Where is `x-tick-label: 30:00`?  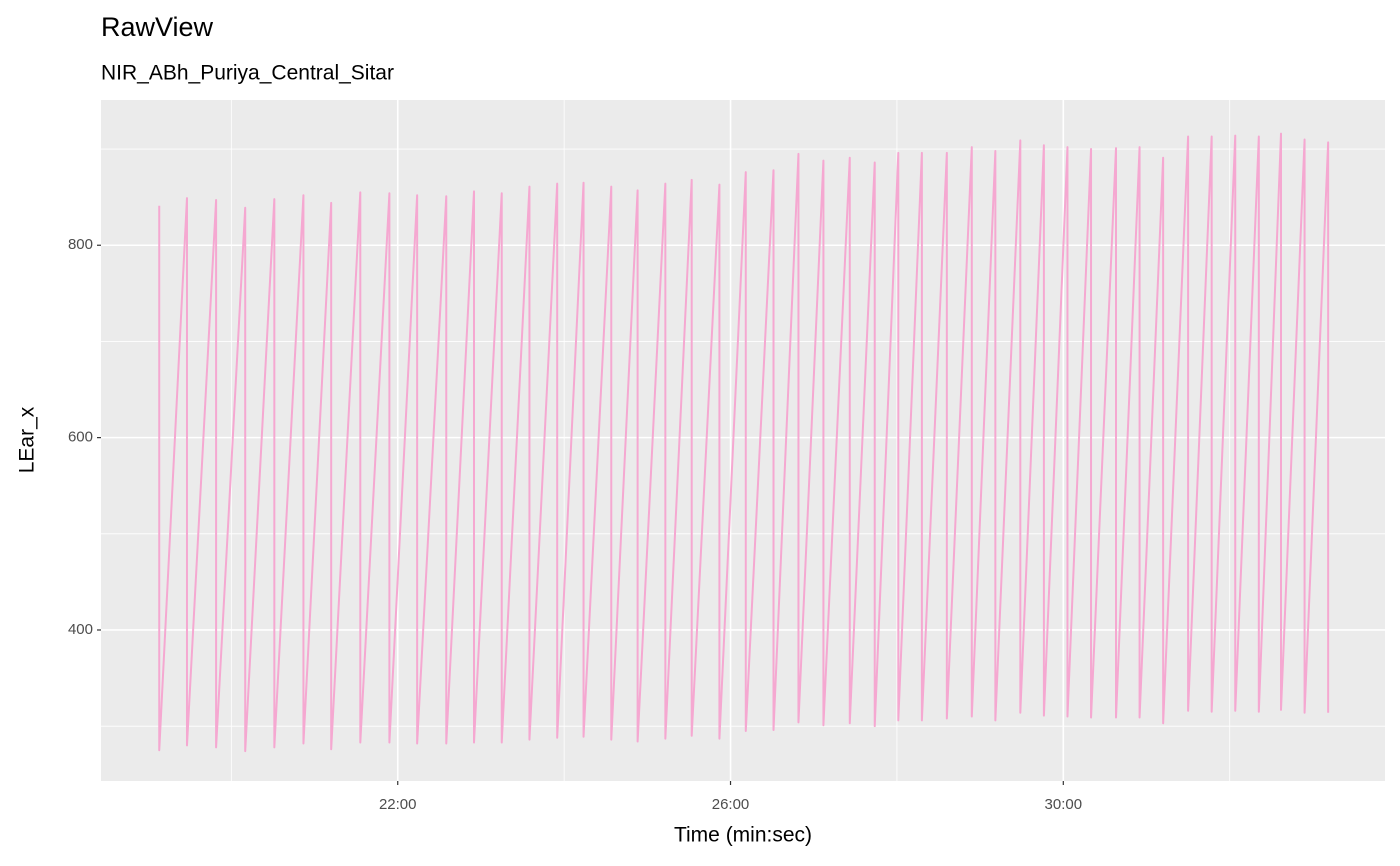
x-tick-label: 30:00 is located at coordinates (1064, 804).